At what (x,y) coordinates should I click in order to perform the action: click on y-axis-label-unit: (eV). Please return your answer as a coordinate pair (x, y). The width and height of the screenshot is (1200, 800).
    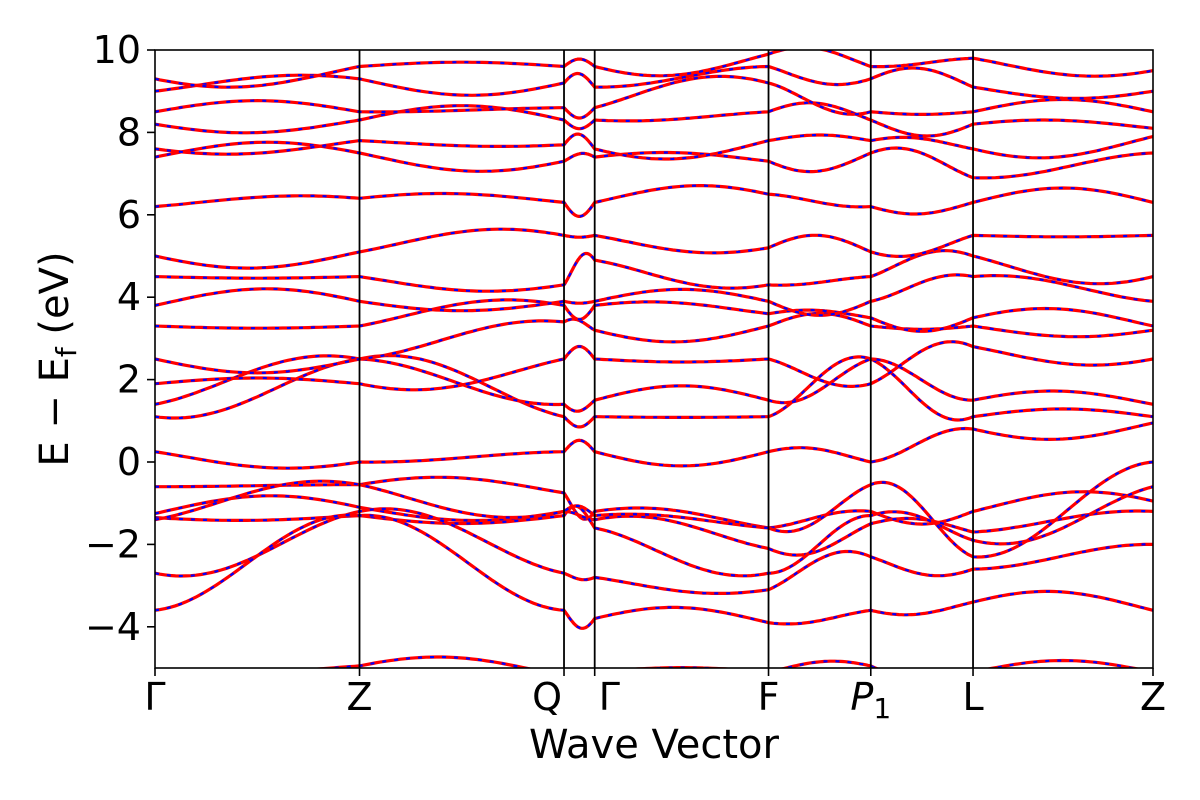
    Looking at the image, I should click on (55, 299).